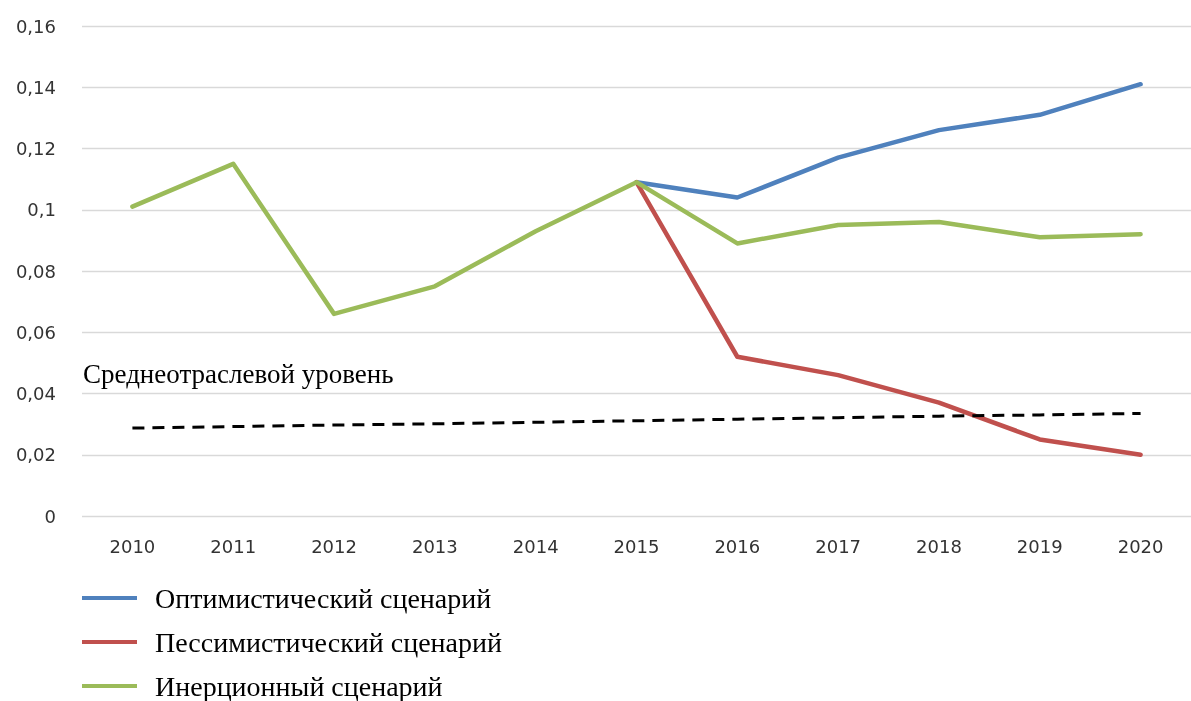 The width and height of the screenshot is (1191, 701). Describe the element at coordinates (35, 455) in the screenshot. I see `y-tick-label: 0,02` at that location.